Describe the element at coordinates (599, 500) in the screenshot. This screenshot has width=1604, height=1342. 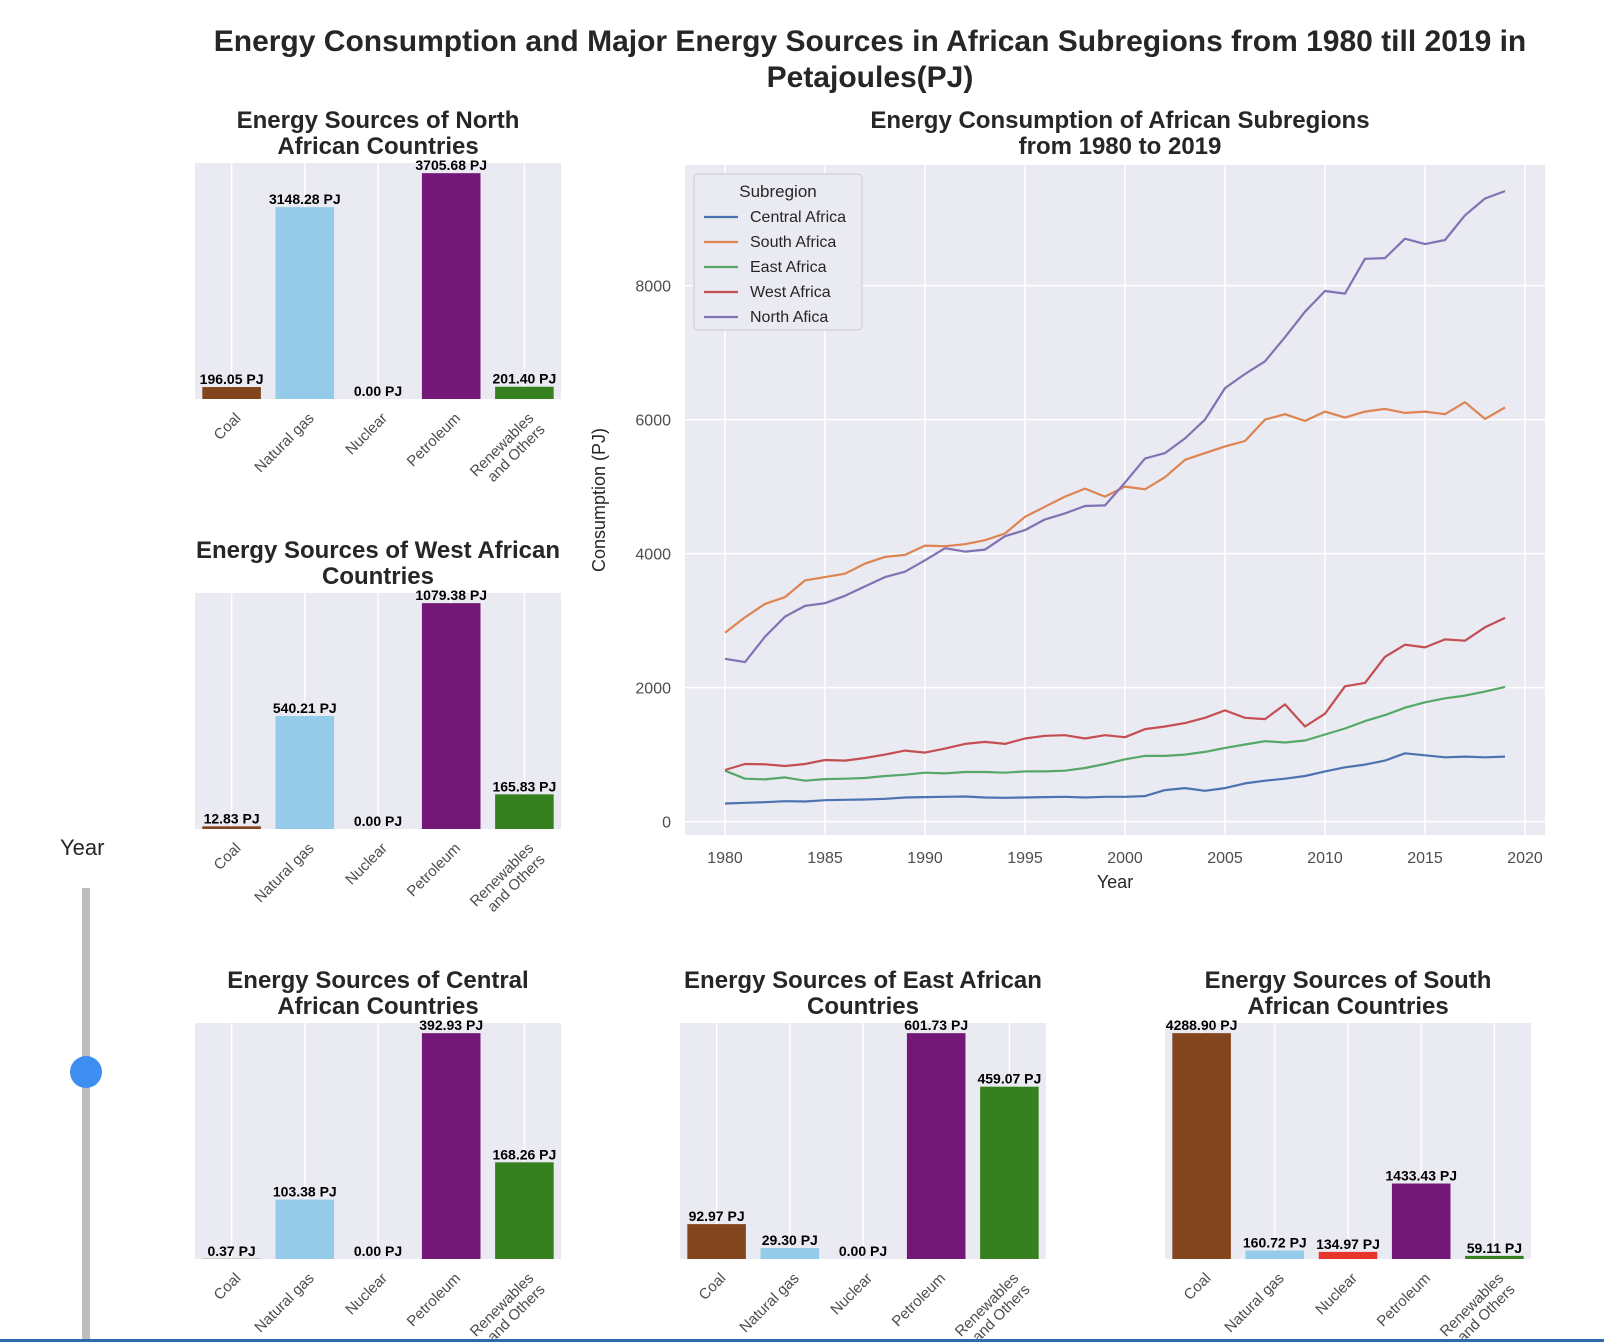
I see `y-axis-label: Consumption (PJ)` at that location.